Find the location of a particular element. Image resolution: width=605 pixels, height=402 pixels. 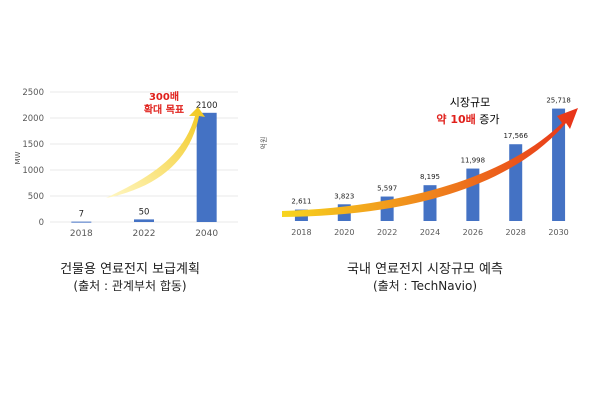

left-bar-2040 is located at coordinates (206, 167).